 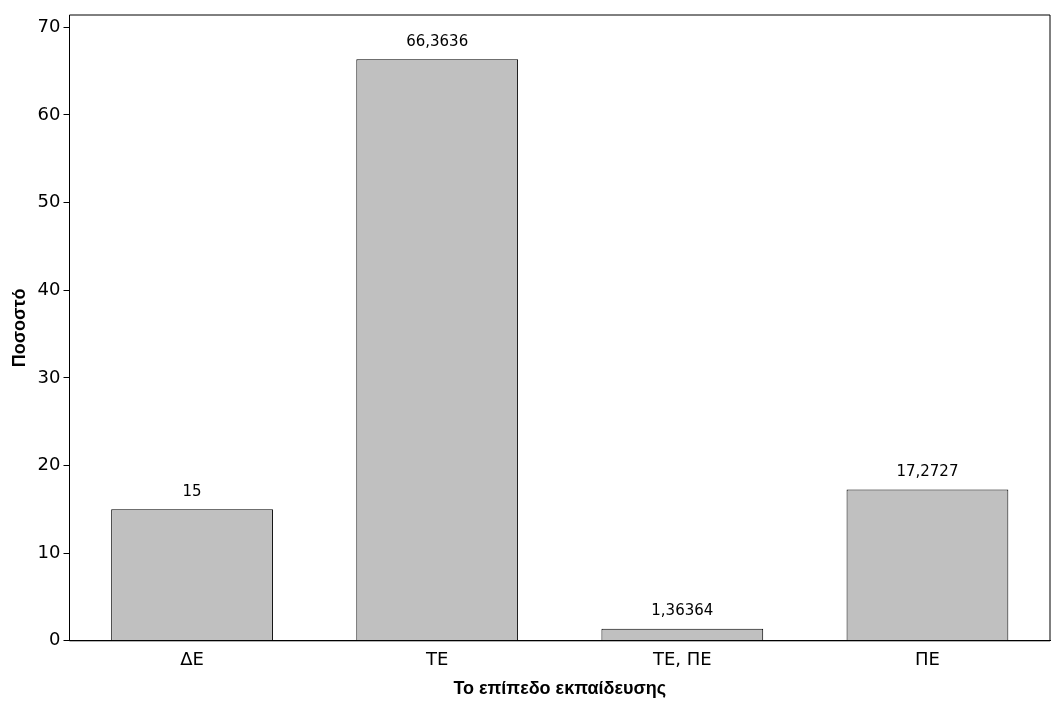 I want to click on y-tick-label: 0, so click(x=55, y=639).